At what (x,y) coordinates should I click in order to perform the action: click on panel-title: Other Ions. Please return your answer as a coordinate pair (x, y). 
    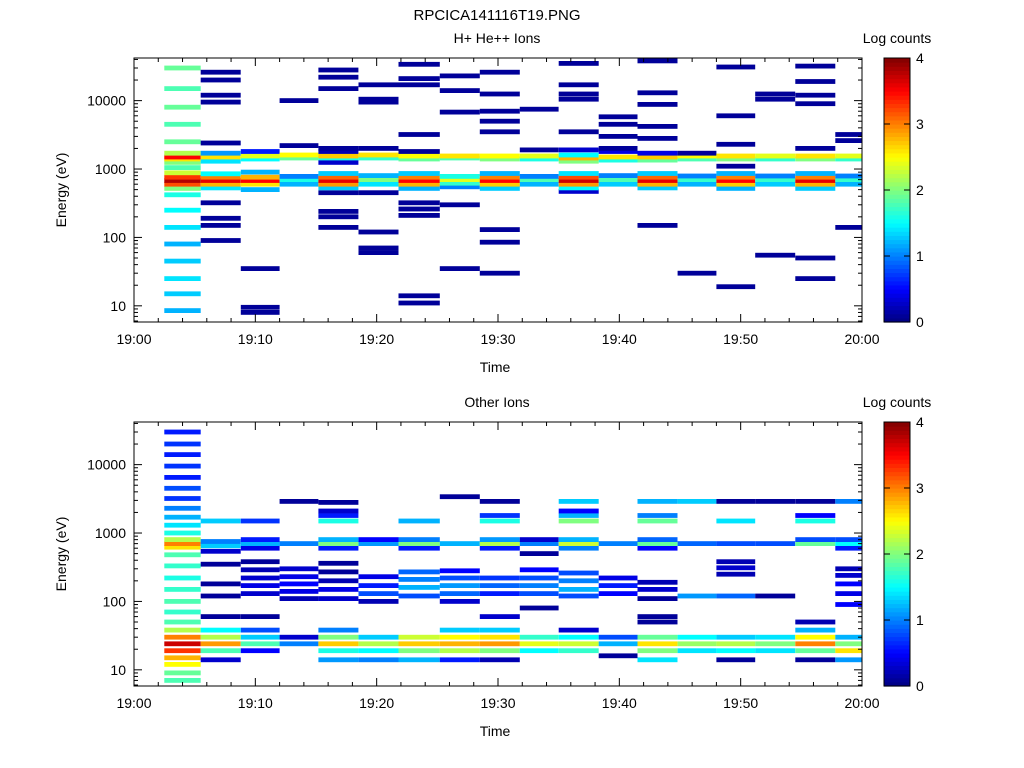
    Looking at the image, I should click on (496, 402).